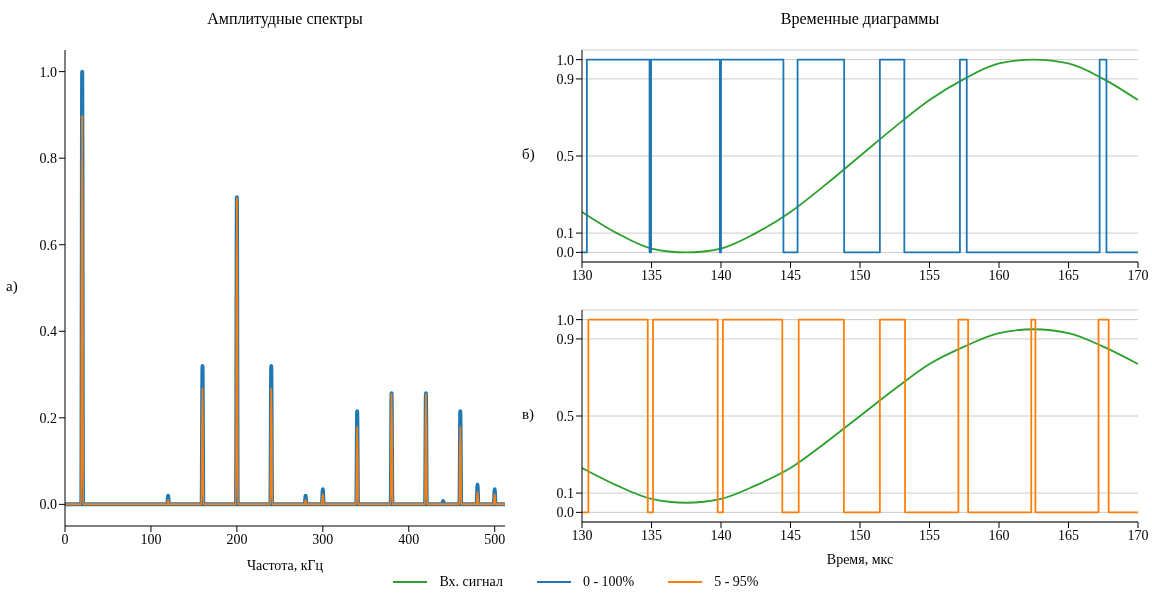 Image resolution: width=1152 pixels, height=594 pixels. What do you see at coordinates (409, 539) in the screenshot?
I see `x-tick-label: 400` at bounding box center [409, 539].